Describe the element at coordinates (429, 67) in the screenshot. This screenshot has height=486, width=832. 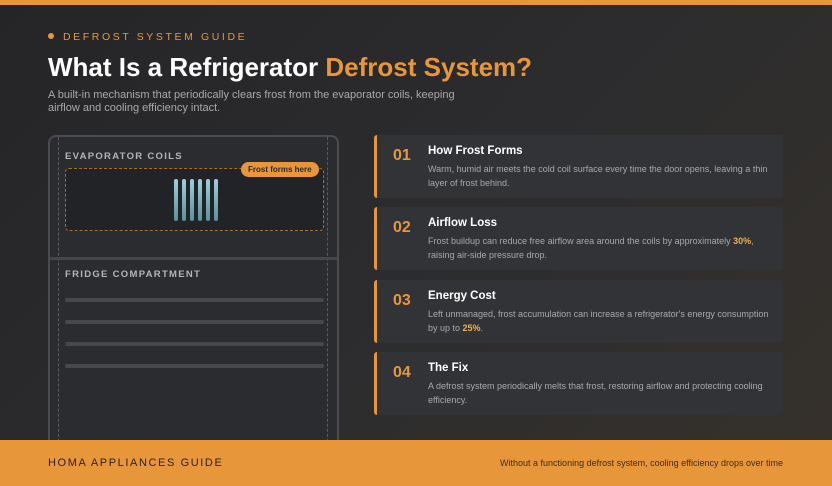
I see `title-highlight: Defrost System?` at that location.